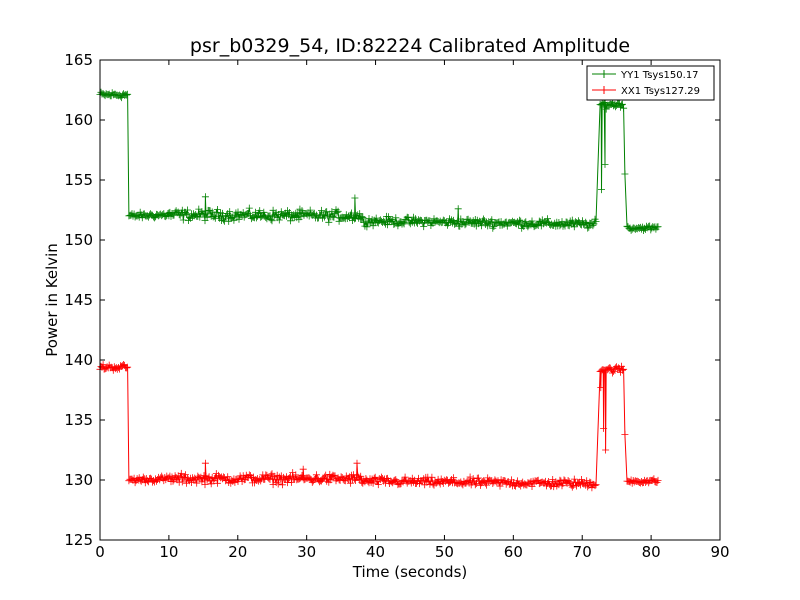  I want to click on y-tick-label: 135, so click(78, 420).